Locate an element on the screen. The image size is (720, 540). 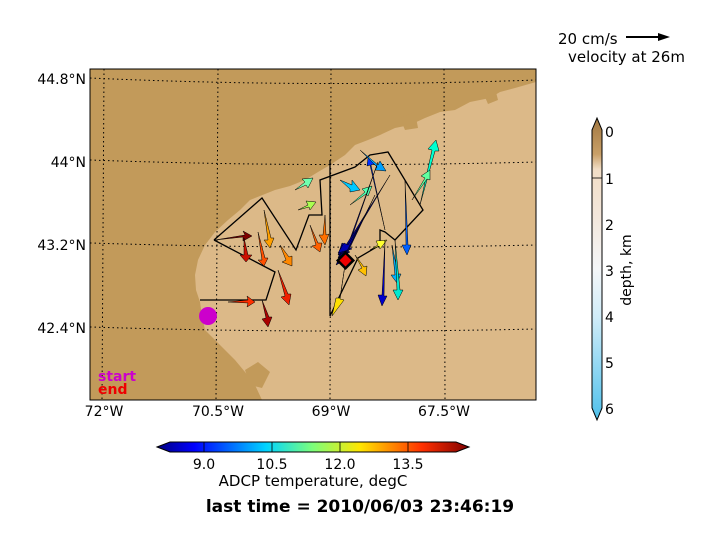
last-time-label: last time = 2010/06/03 23:46:19 is located at coordinates (360, 507).